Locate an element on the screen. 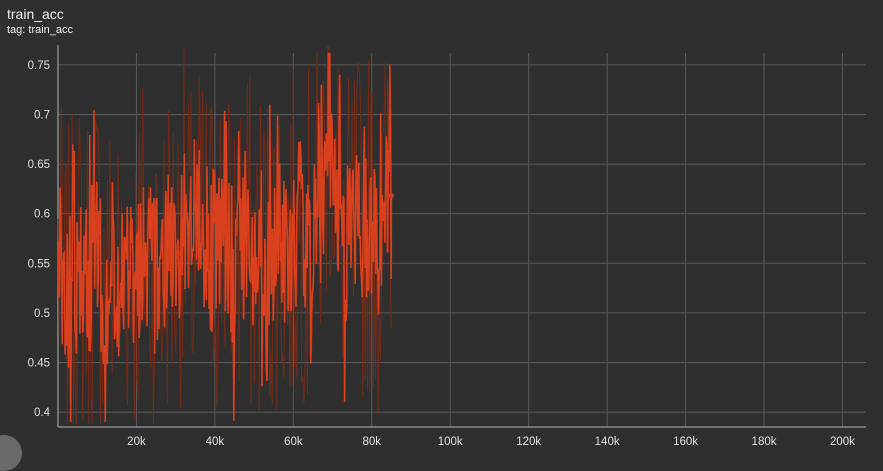 The width and height of the screenshot is (883, 471). y-tick-label: 0.75 is located at coordinates (39, 66).